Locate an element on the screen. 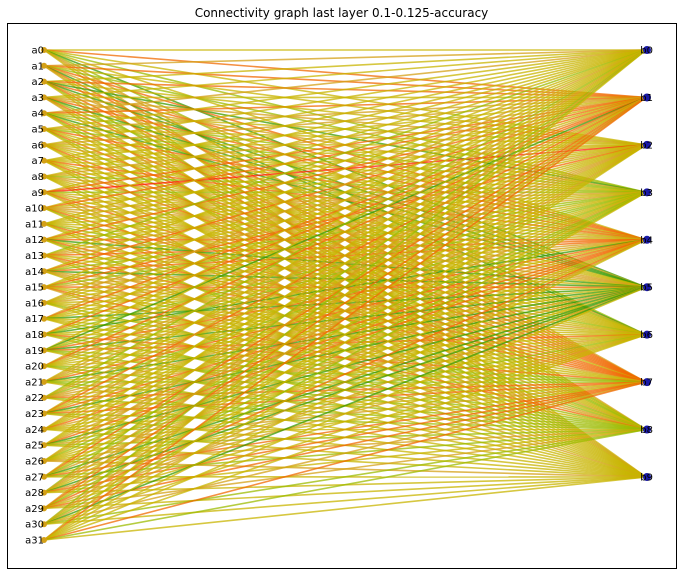 Image resolution: width=683 pixels, height=574 pixels. node-a24 is located at coordinates (44, 429).